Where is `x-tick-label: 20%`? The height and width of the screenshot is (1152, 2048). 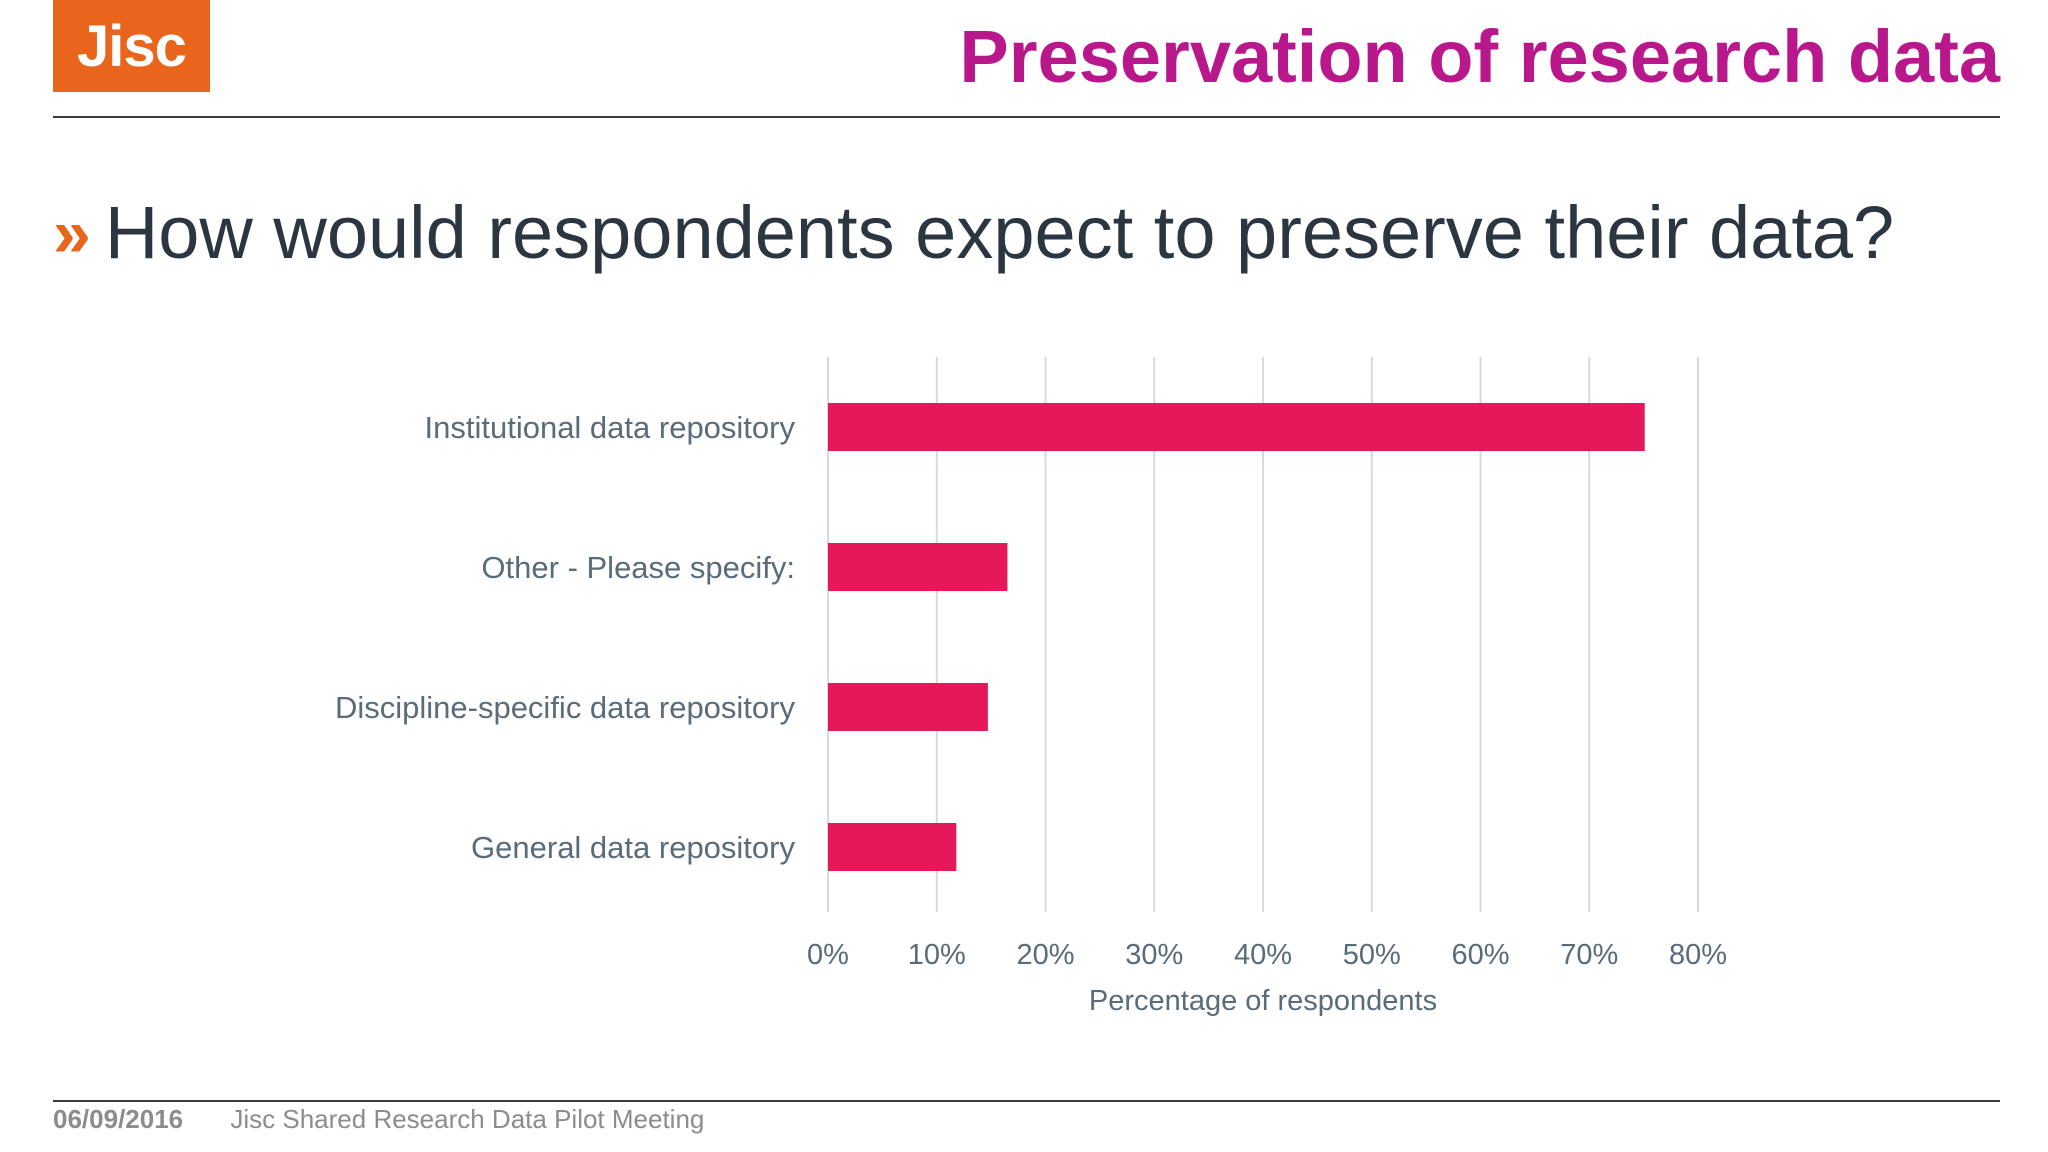
x-tick-label: 20% is located at coordinates (1045, 955).